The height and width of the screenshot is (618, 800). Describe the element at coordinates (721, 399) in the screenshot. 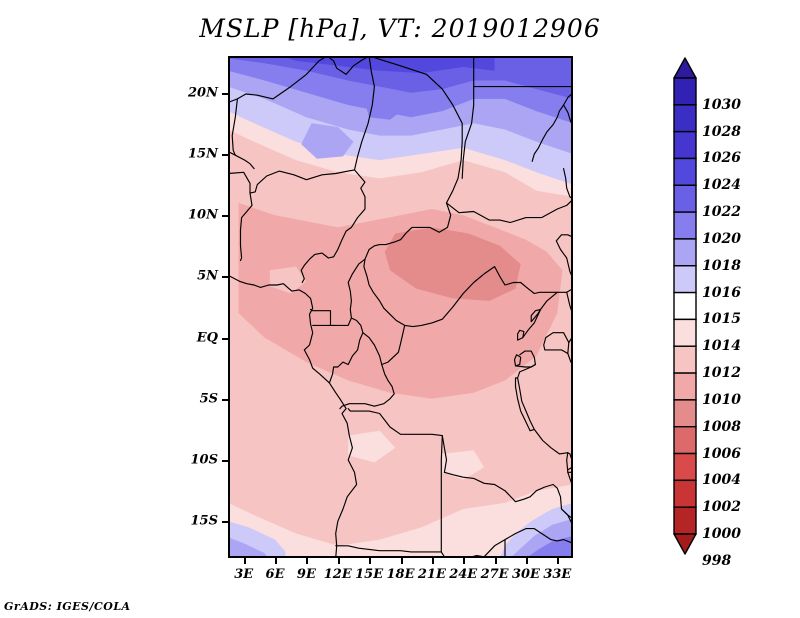

I see `colorbar-tick-label: 1010` at that location.